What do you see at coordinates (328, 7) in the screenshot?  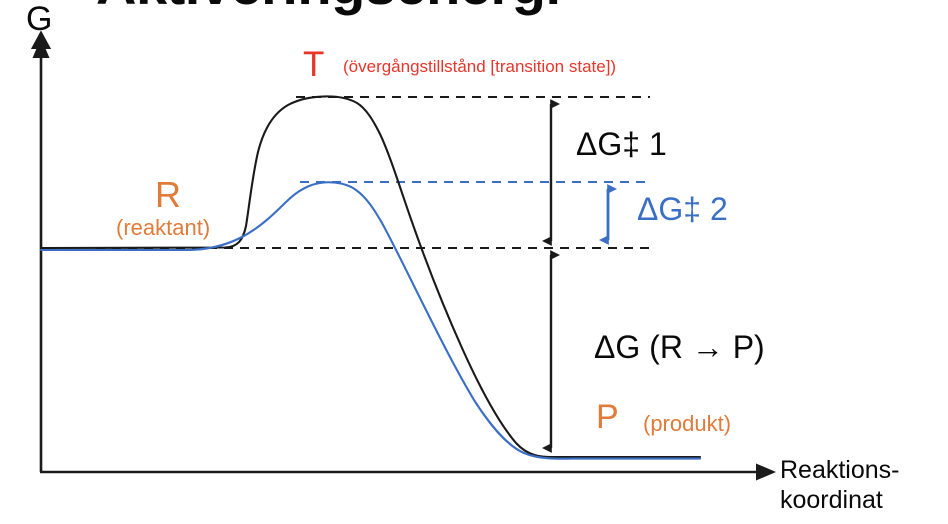 I see `slide-title: Aktiveringsenergi` at bounding box center [328, 7].